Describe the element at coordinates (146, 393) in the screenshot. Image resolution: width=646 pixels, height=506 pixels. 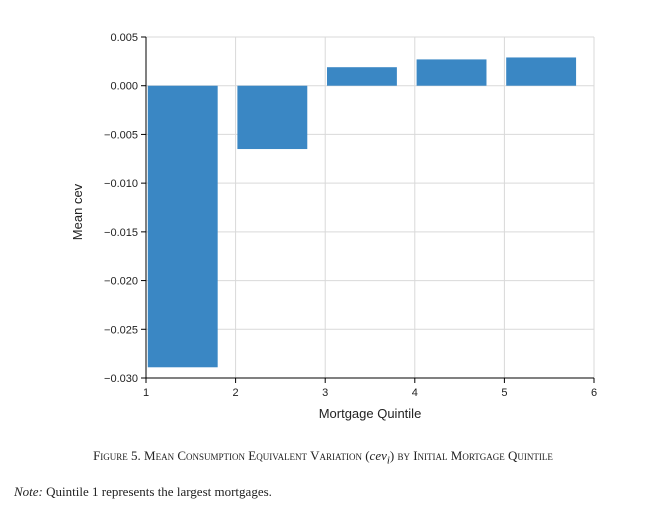
I see `x-tick-label: 1` at that location.